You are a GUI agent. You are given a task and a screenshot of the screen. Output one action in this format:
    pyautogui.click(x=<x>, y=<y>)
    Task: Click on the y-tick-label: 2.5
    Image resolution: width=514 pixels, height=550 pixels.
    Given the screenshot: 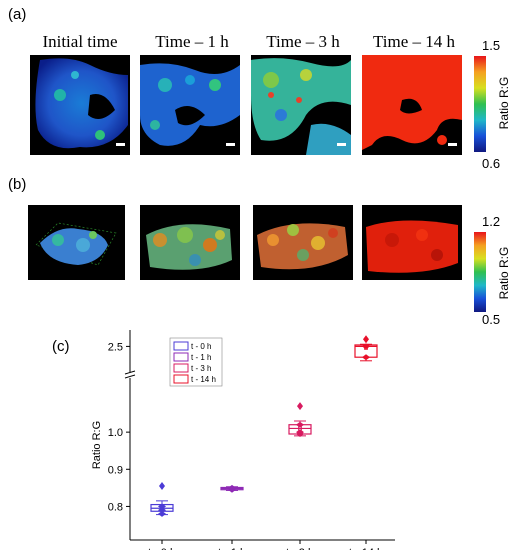 What is the action you would take?
    pyautogui.click(x=115, y=347)
    